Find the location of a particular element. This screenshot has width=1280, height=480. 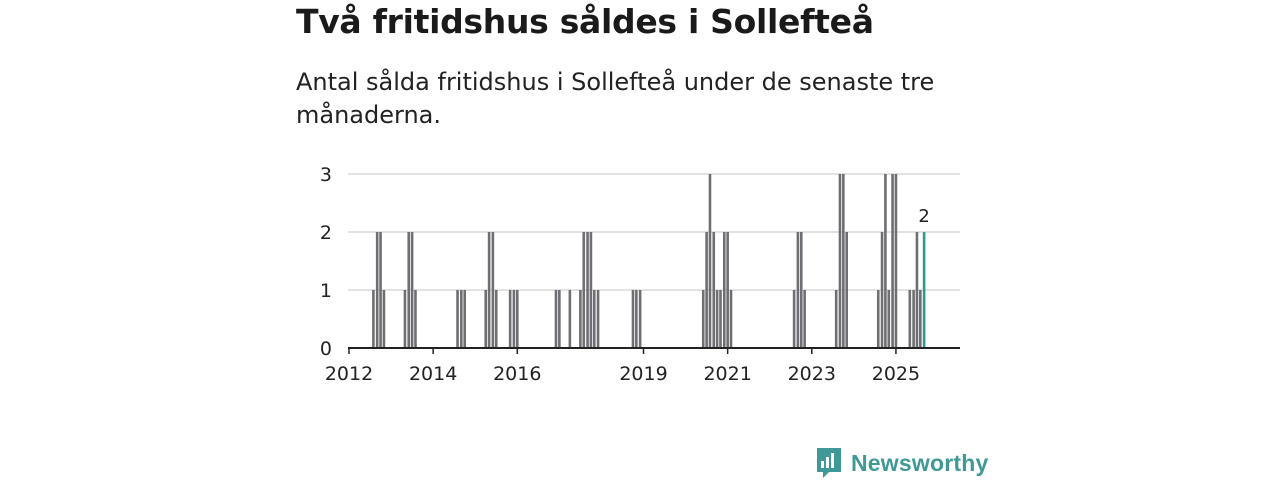

data-label: 2 is located at coordinates (923, 216).